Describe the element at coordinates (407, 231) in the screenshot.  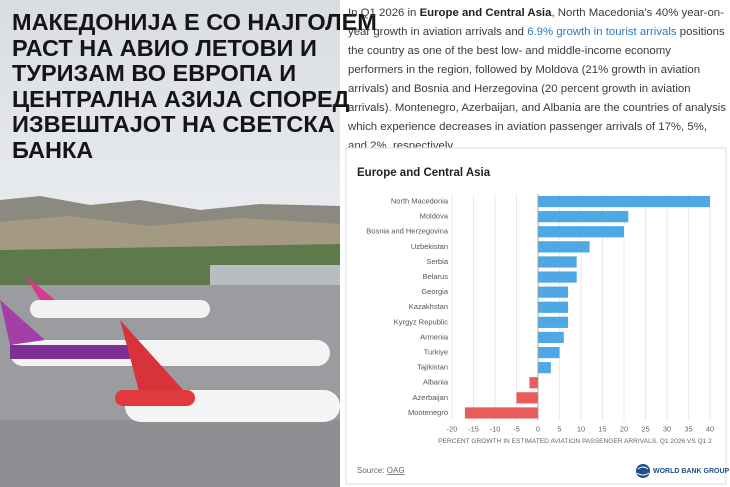
I see `y-tick-label: Bosnia and Herzegovina` at that location.